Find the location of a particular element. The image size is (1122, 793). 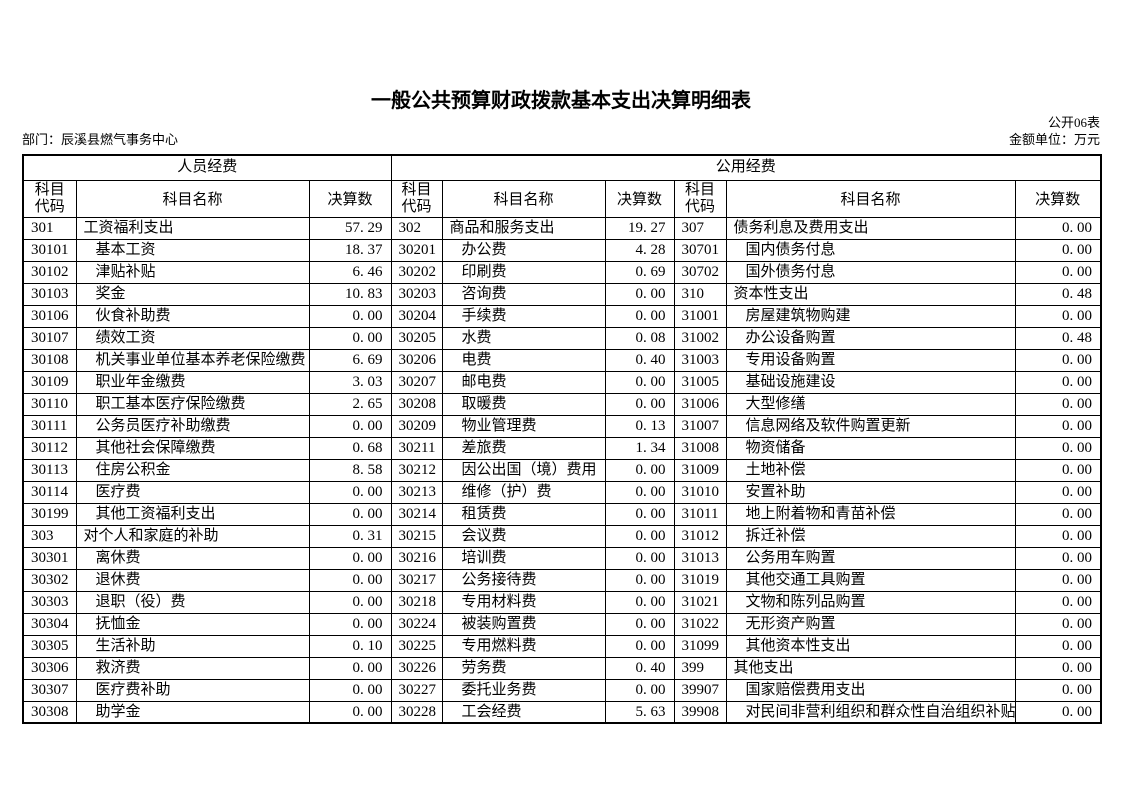

cell-code: 301 is located at coordinates (49, 228).